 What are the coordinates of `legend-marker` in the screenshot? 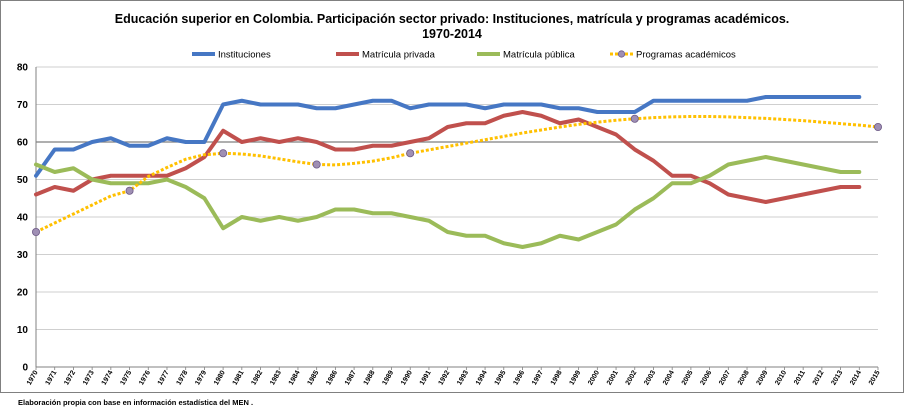 It's located at (621, 54).